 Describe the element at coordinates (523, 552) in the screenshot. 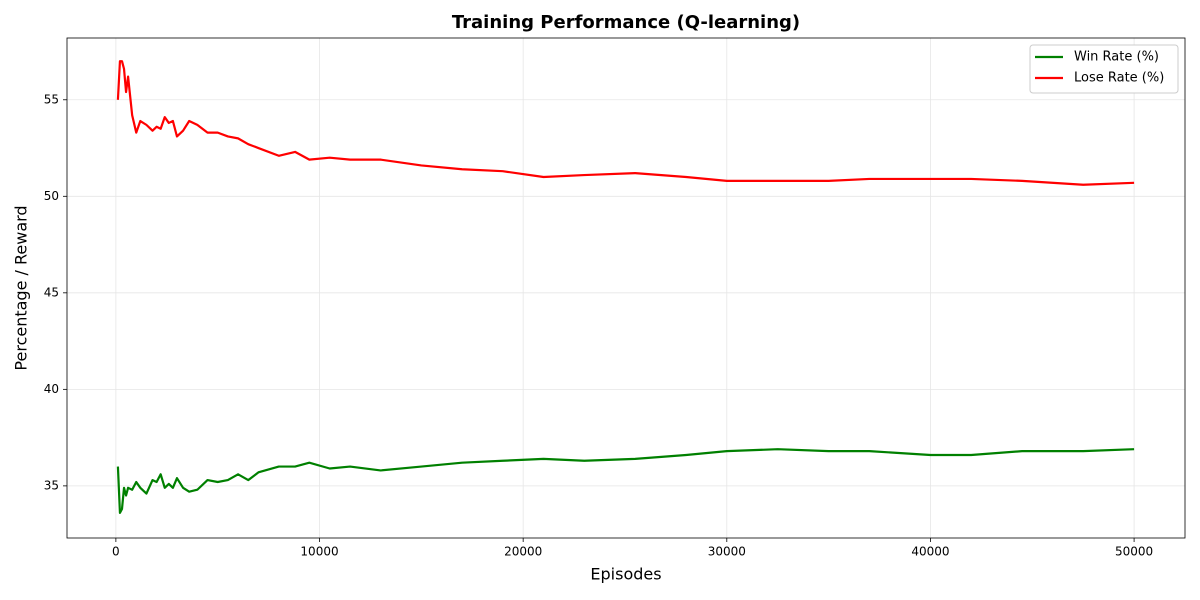

I see `x-tick-label: 20000` at that location.